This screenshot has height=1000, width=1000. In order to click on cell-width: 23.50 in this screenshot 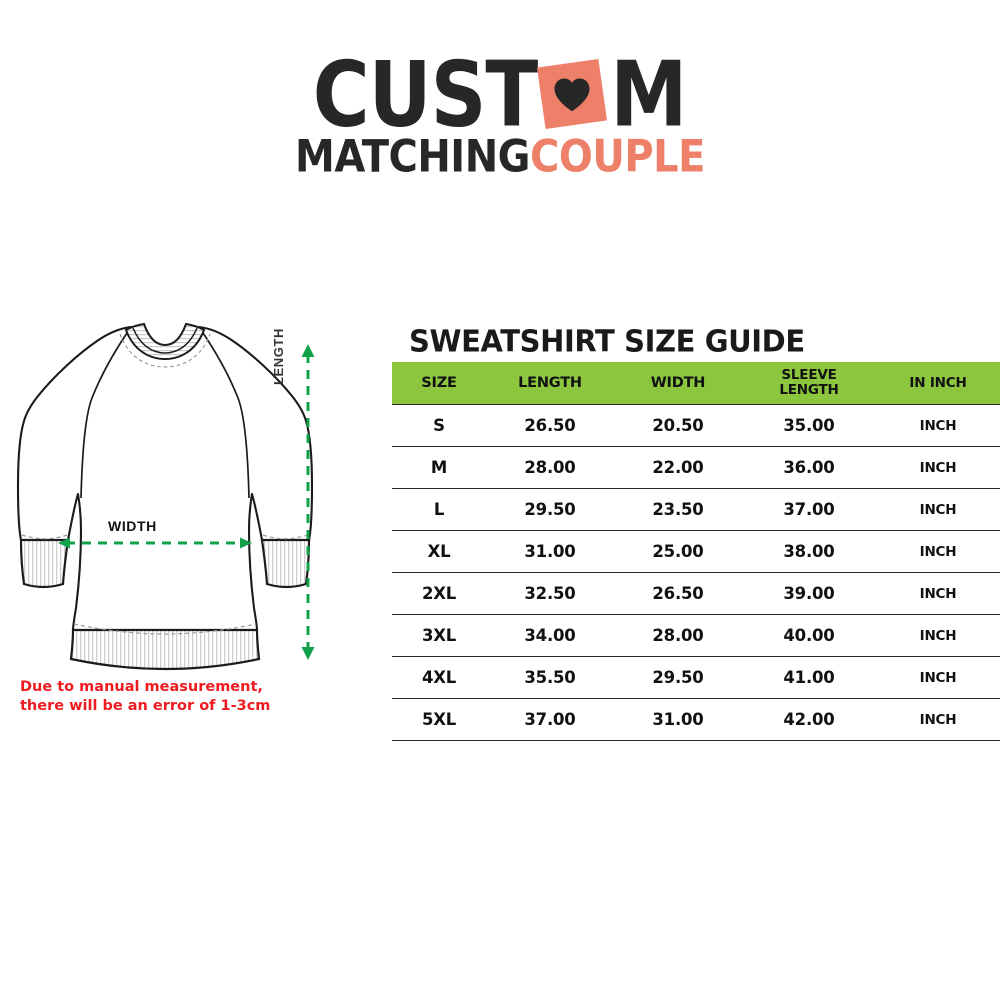, I will do `click(678, 509)`.